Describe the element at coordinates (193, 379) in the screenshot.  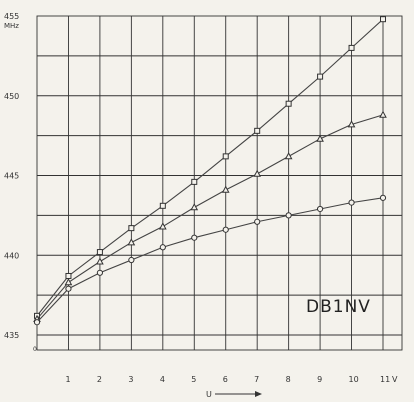
I see `x-tick-label: 5` at that location.